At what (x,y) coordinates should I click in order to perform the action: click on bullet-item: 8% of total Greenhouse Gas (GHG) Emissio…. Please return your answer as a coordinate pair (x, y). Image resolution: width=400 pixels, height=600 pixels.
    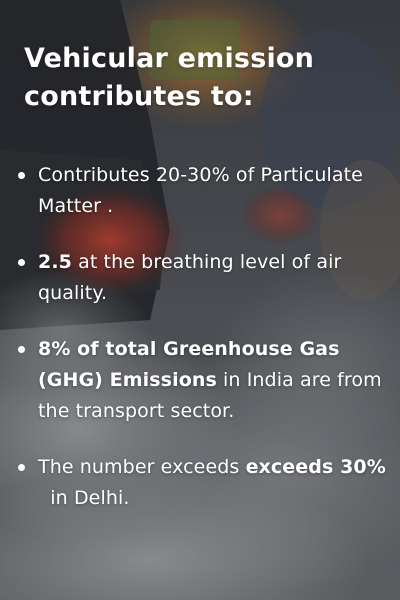
    Looking at the image, I should click on (202, 380).